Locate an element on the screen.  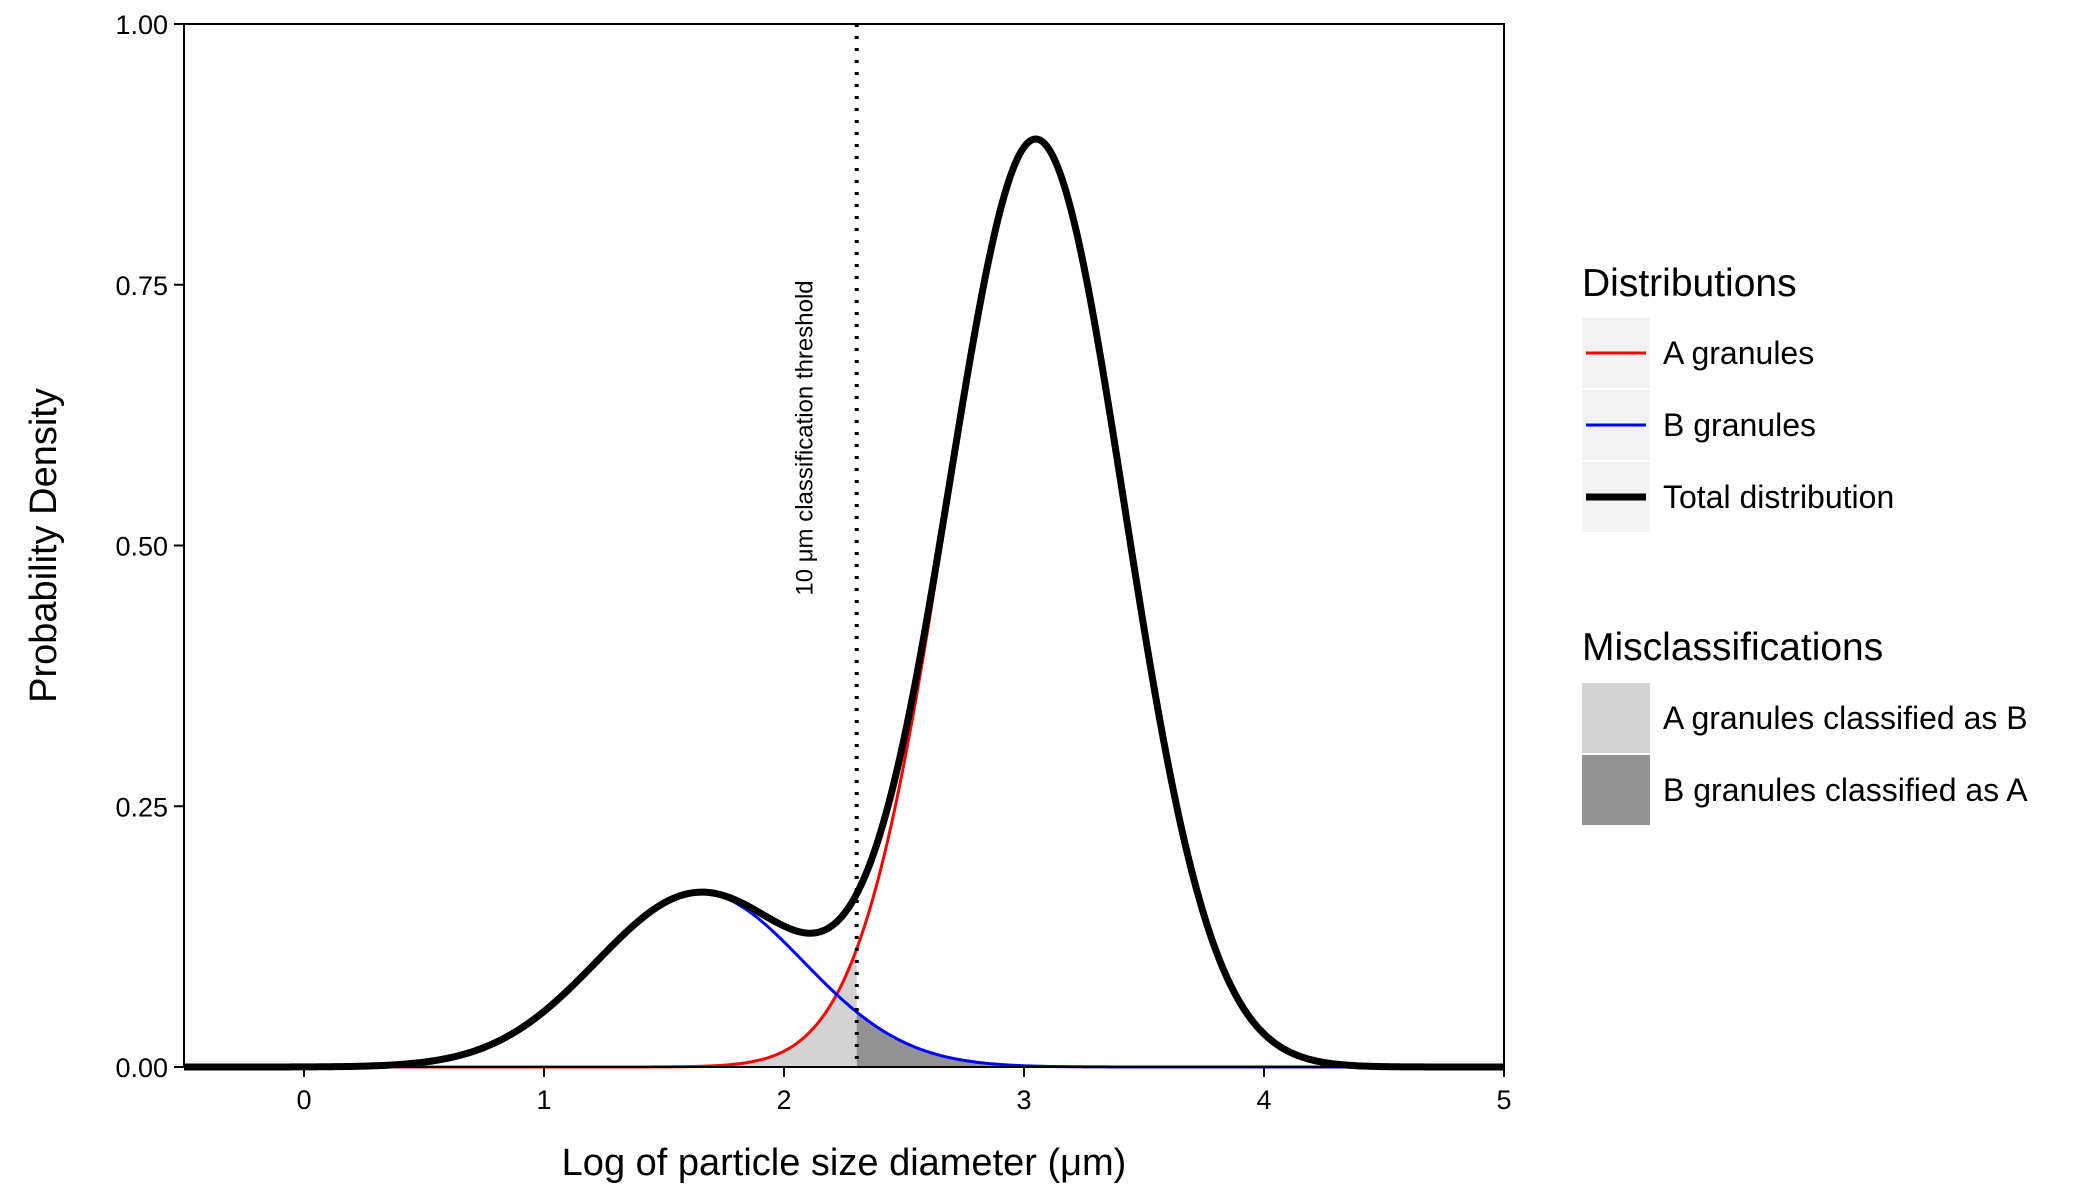
legend-label: B granules is located at coordinates (1739, 425).